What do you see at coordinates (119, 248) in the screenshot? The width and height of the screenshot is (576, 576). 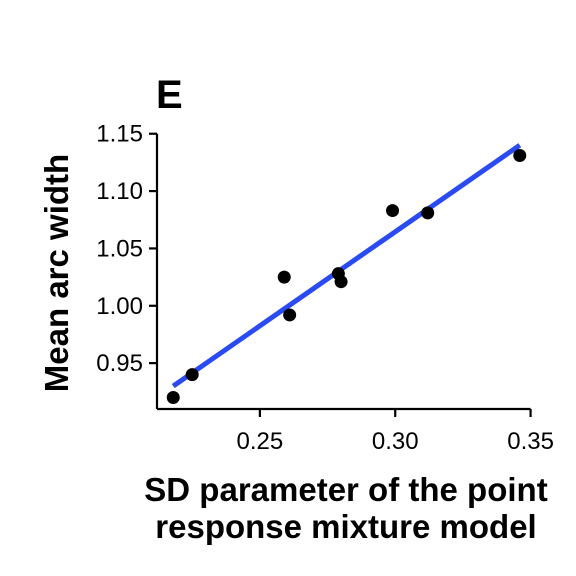 I see `y-tick-label: 1.05` at bounding box center [119, 248].